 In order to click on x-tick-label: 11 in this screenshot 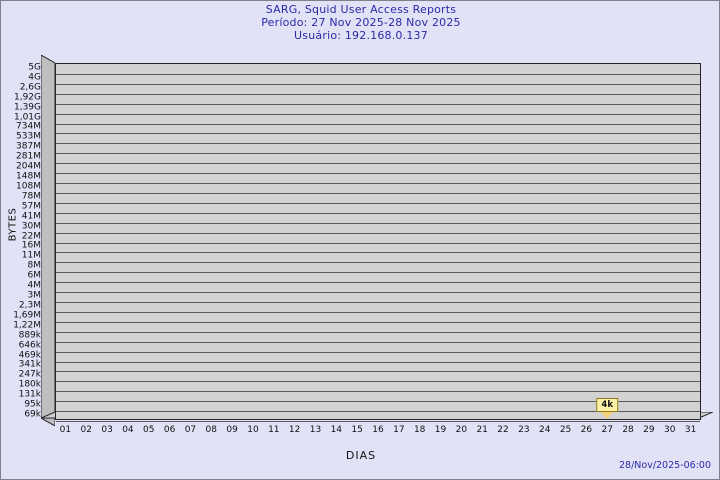, I will do `click(274, 430)`.